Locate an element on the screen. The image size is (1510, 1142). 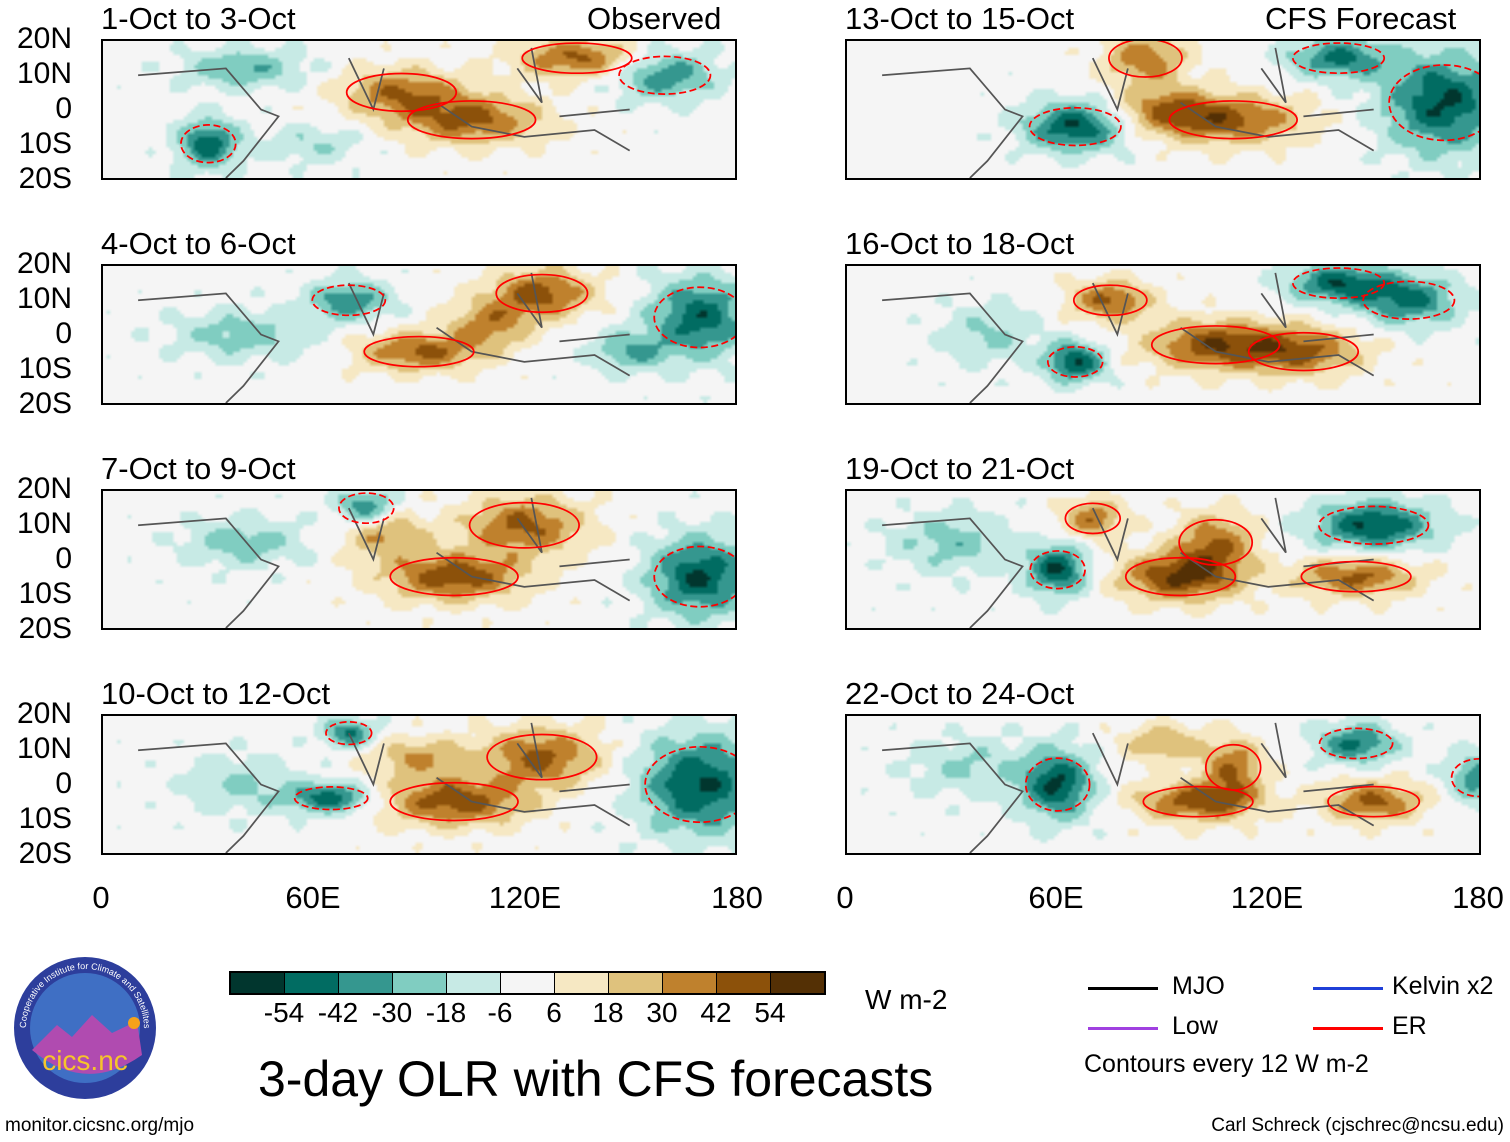
colorbar-label: 18 is located at coordinates (608, 1012).